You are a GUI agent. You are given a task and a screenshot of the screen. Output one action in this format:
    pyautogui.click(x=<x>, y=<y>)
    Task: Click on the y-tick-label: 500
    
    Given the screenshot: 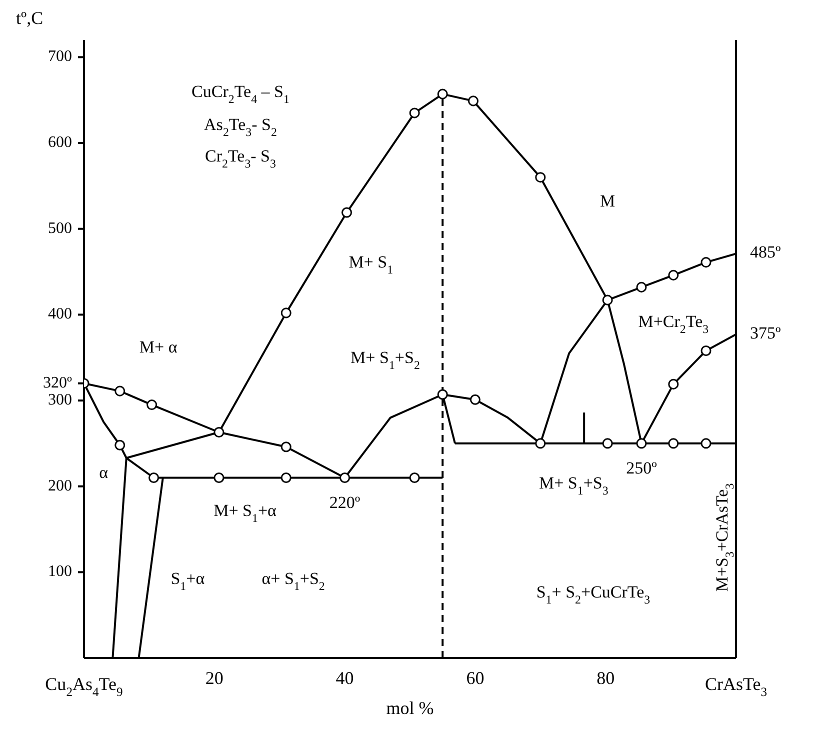 What is the action you would take?
    pyautogui.click(x=60, y=228)
    